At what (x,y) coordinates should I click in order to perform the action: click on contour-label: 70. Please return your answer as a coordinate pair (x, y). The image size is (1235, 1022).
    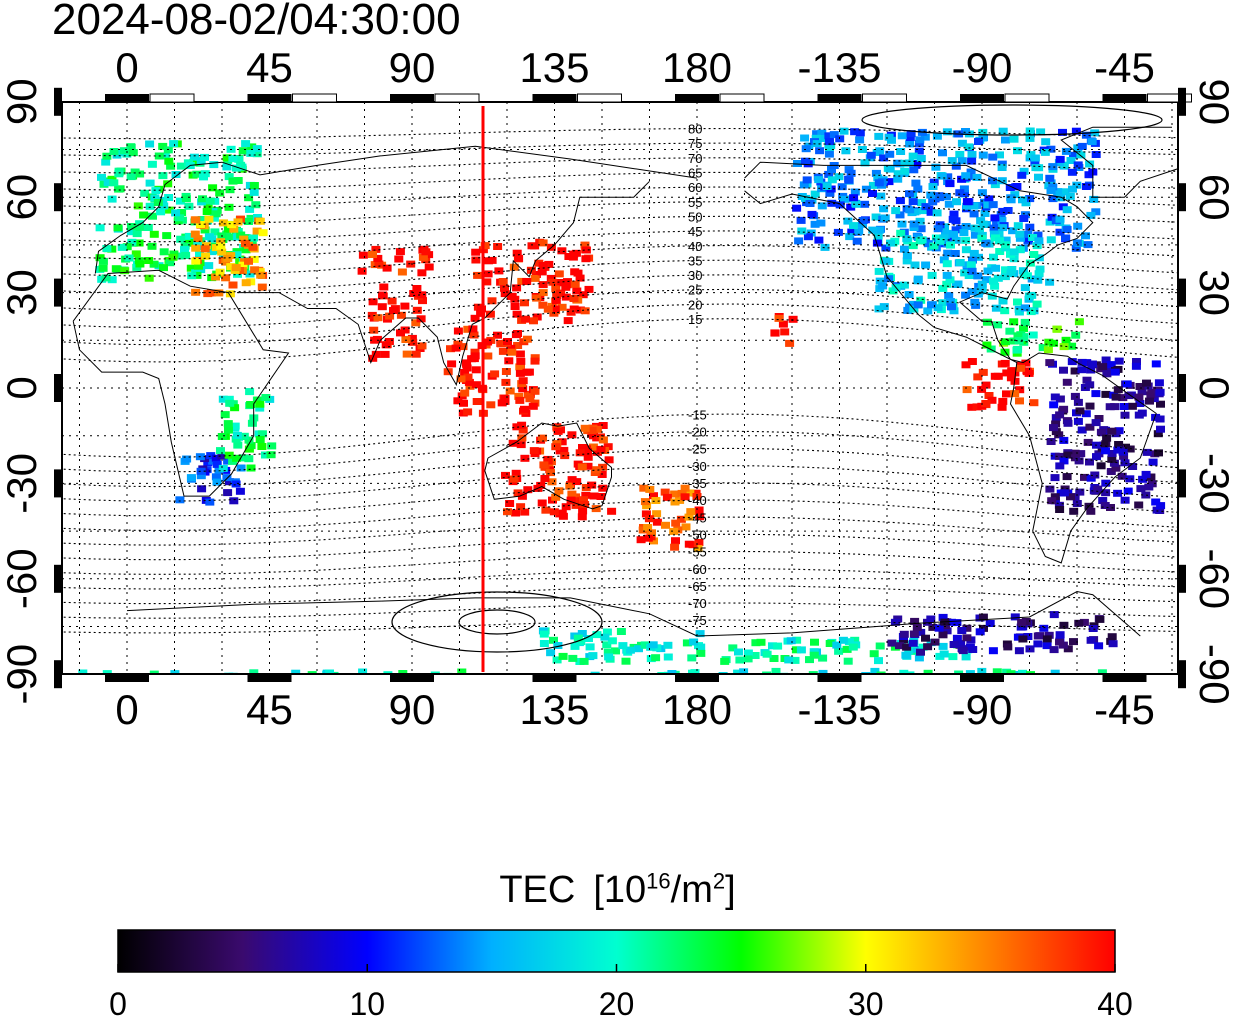
    Looking at the image, I should click on (695, 158).